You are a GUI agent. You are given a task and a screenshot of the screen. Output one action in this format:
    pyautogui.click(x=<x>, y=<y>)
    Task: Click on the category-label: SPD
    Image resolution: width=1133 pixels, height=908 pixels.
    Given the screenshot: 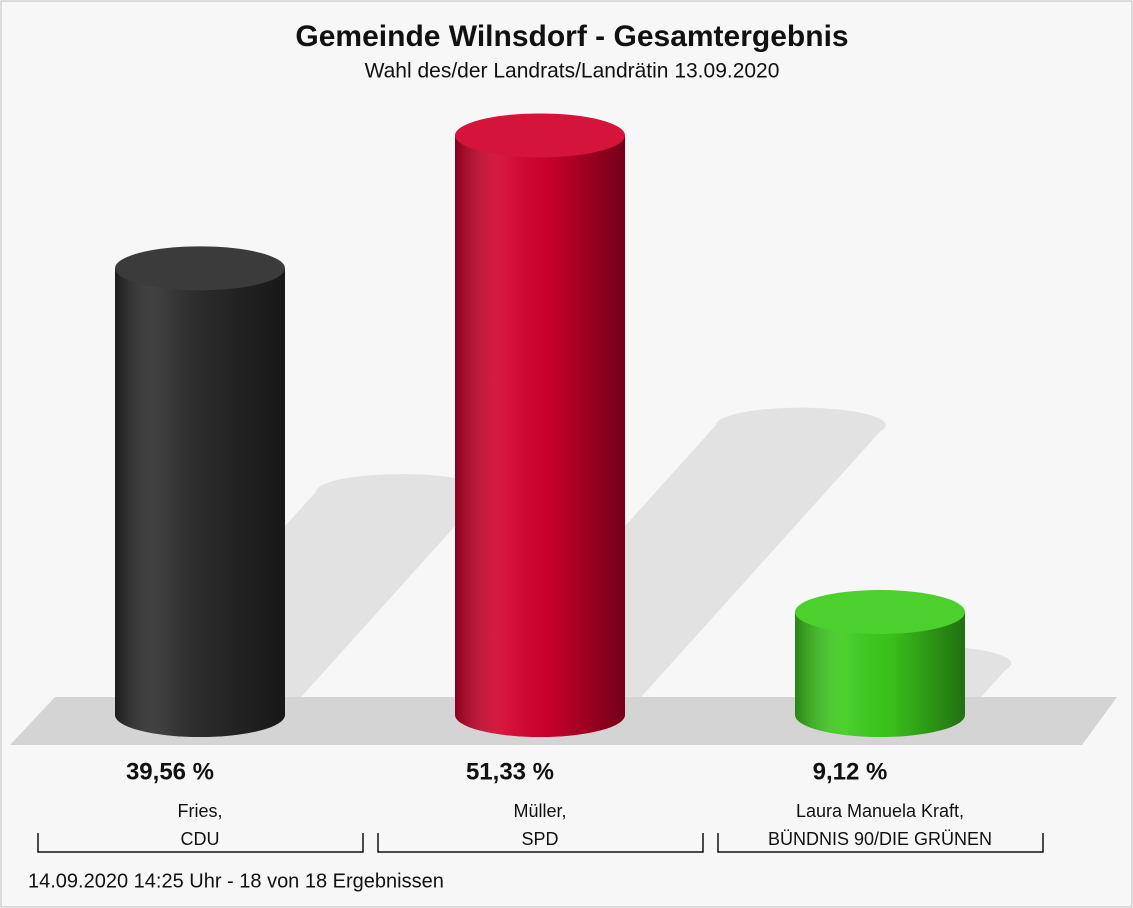 What is the action you would take?
    pyautogui.click(x=539, y=839)
    